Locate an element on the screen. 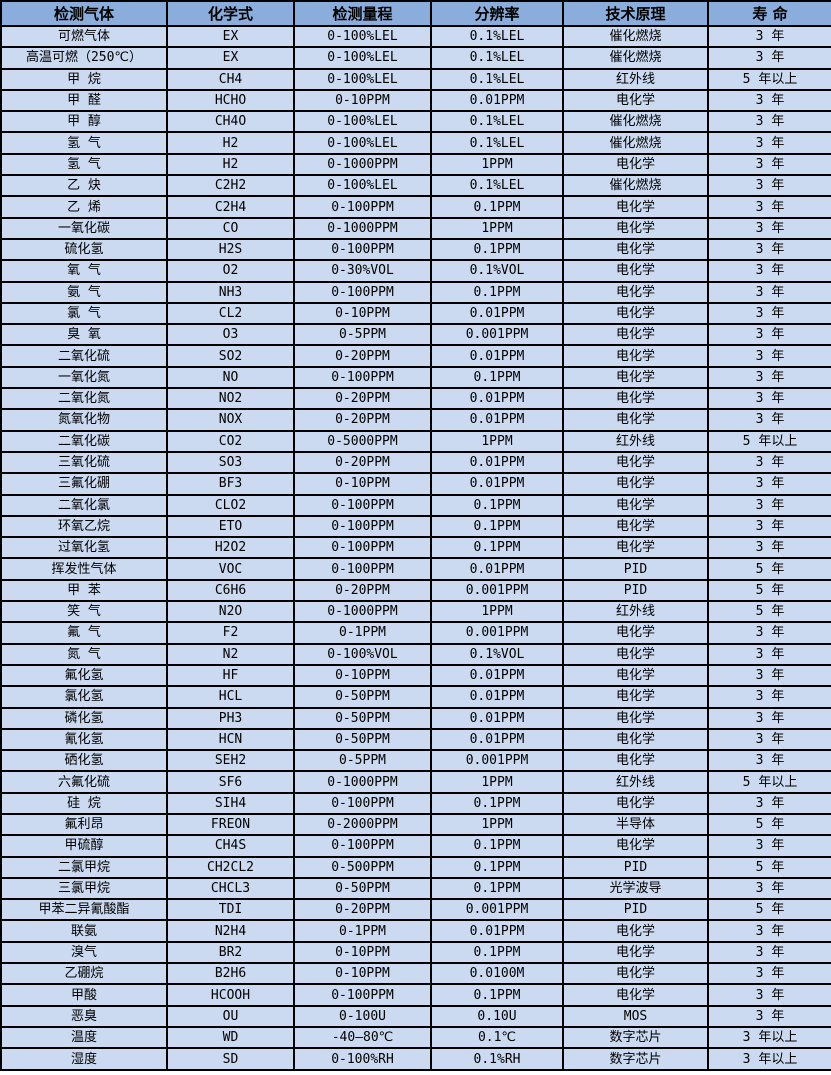 This screenshot has height=1075, width=831. table-row: 可燃气体 EX 0-100%LEL 0.1%LEL 催化燃烧 3 年 is located at coordinates (415, 36).